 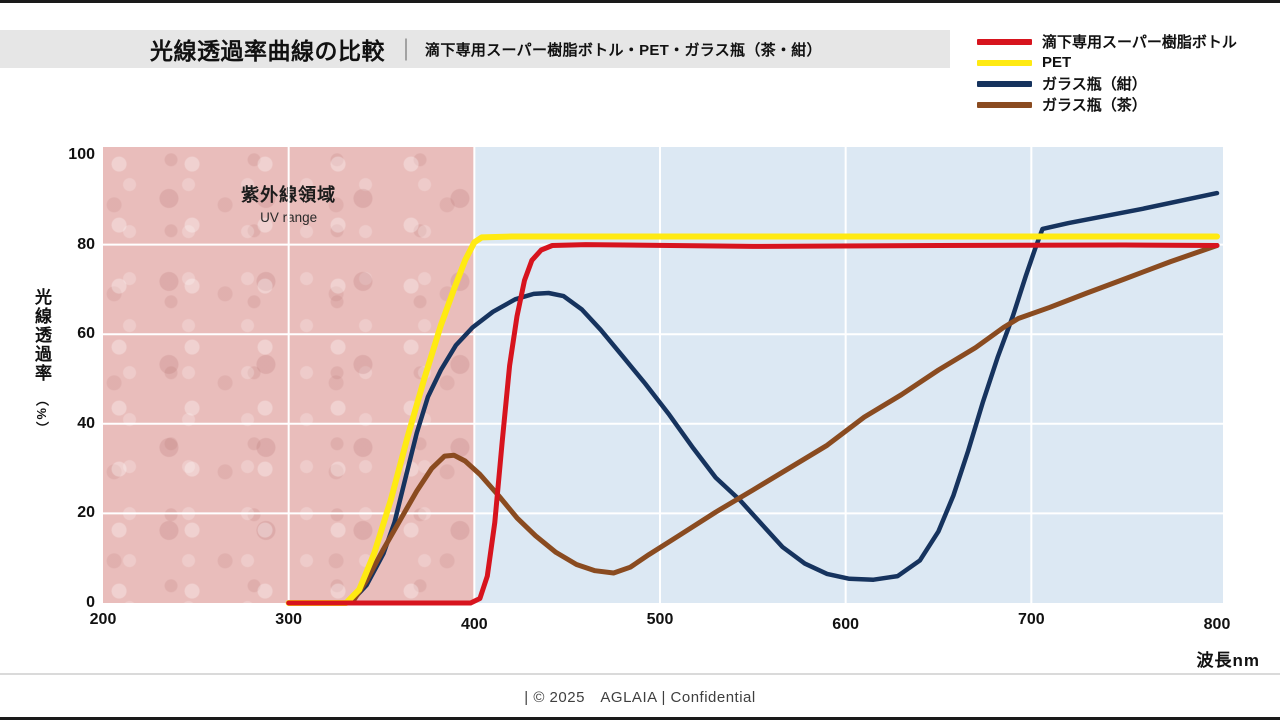 What do you see at coordinates (640, 718) in the screenshot?
I see `bottom-border` at bounding box center [640, 718].